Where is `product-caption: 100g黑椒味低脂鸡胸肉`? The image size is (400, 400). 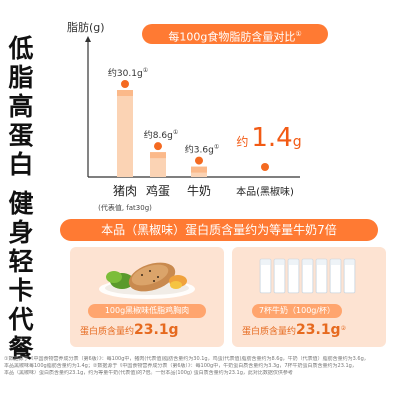 product-caption: 100g黑椒味低脂鸡胸肉 is located at coordinates (147, 311).